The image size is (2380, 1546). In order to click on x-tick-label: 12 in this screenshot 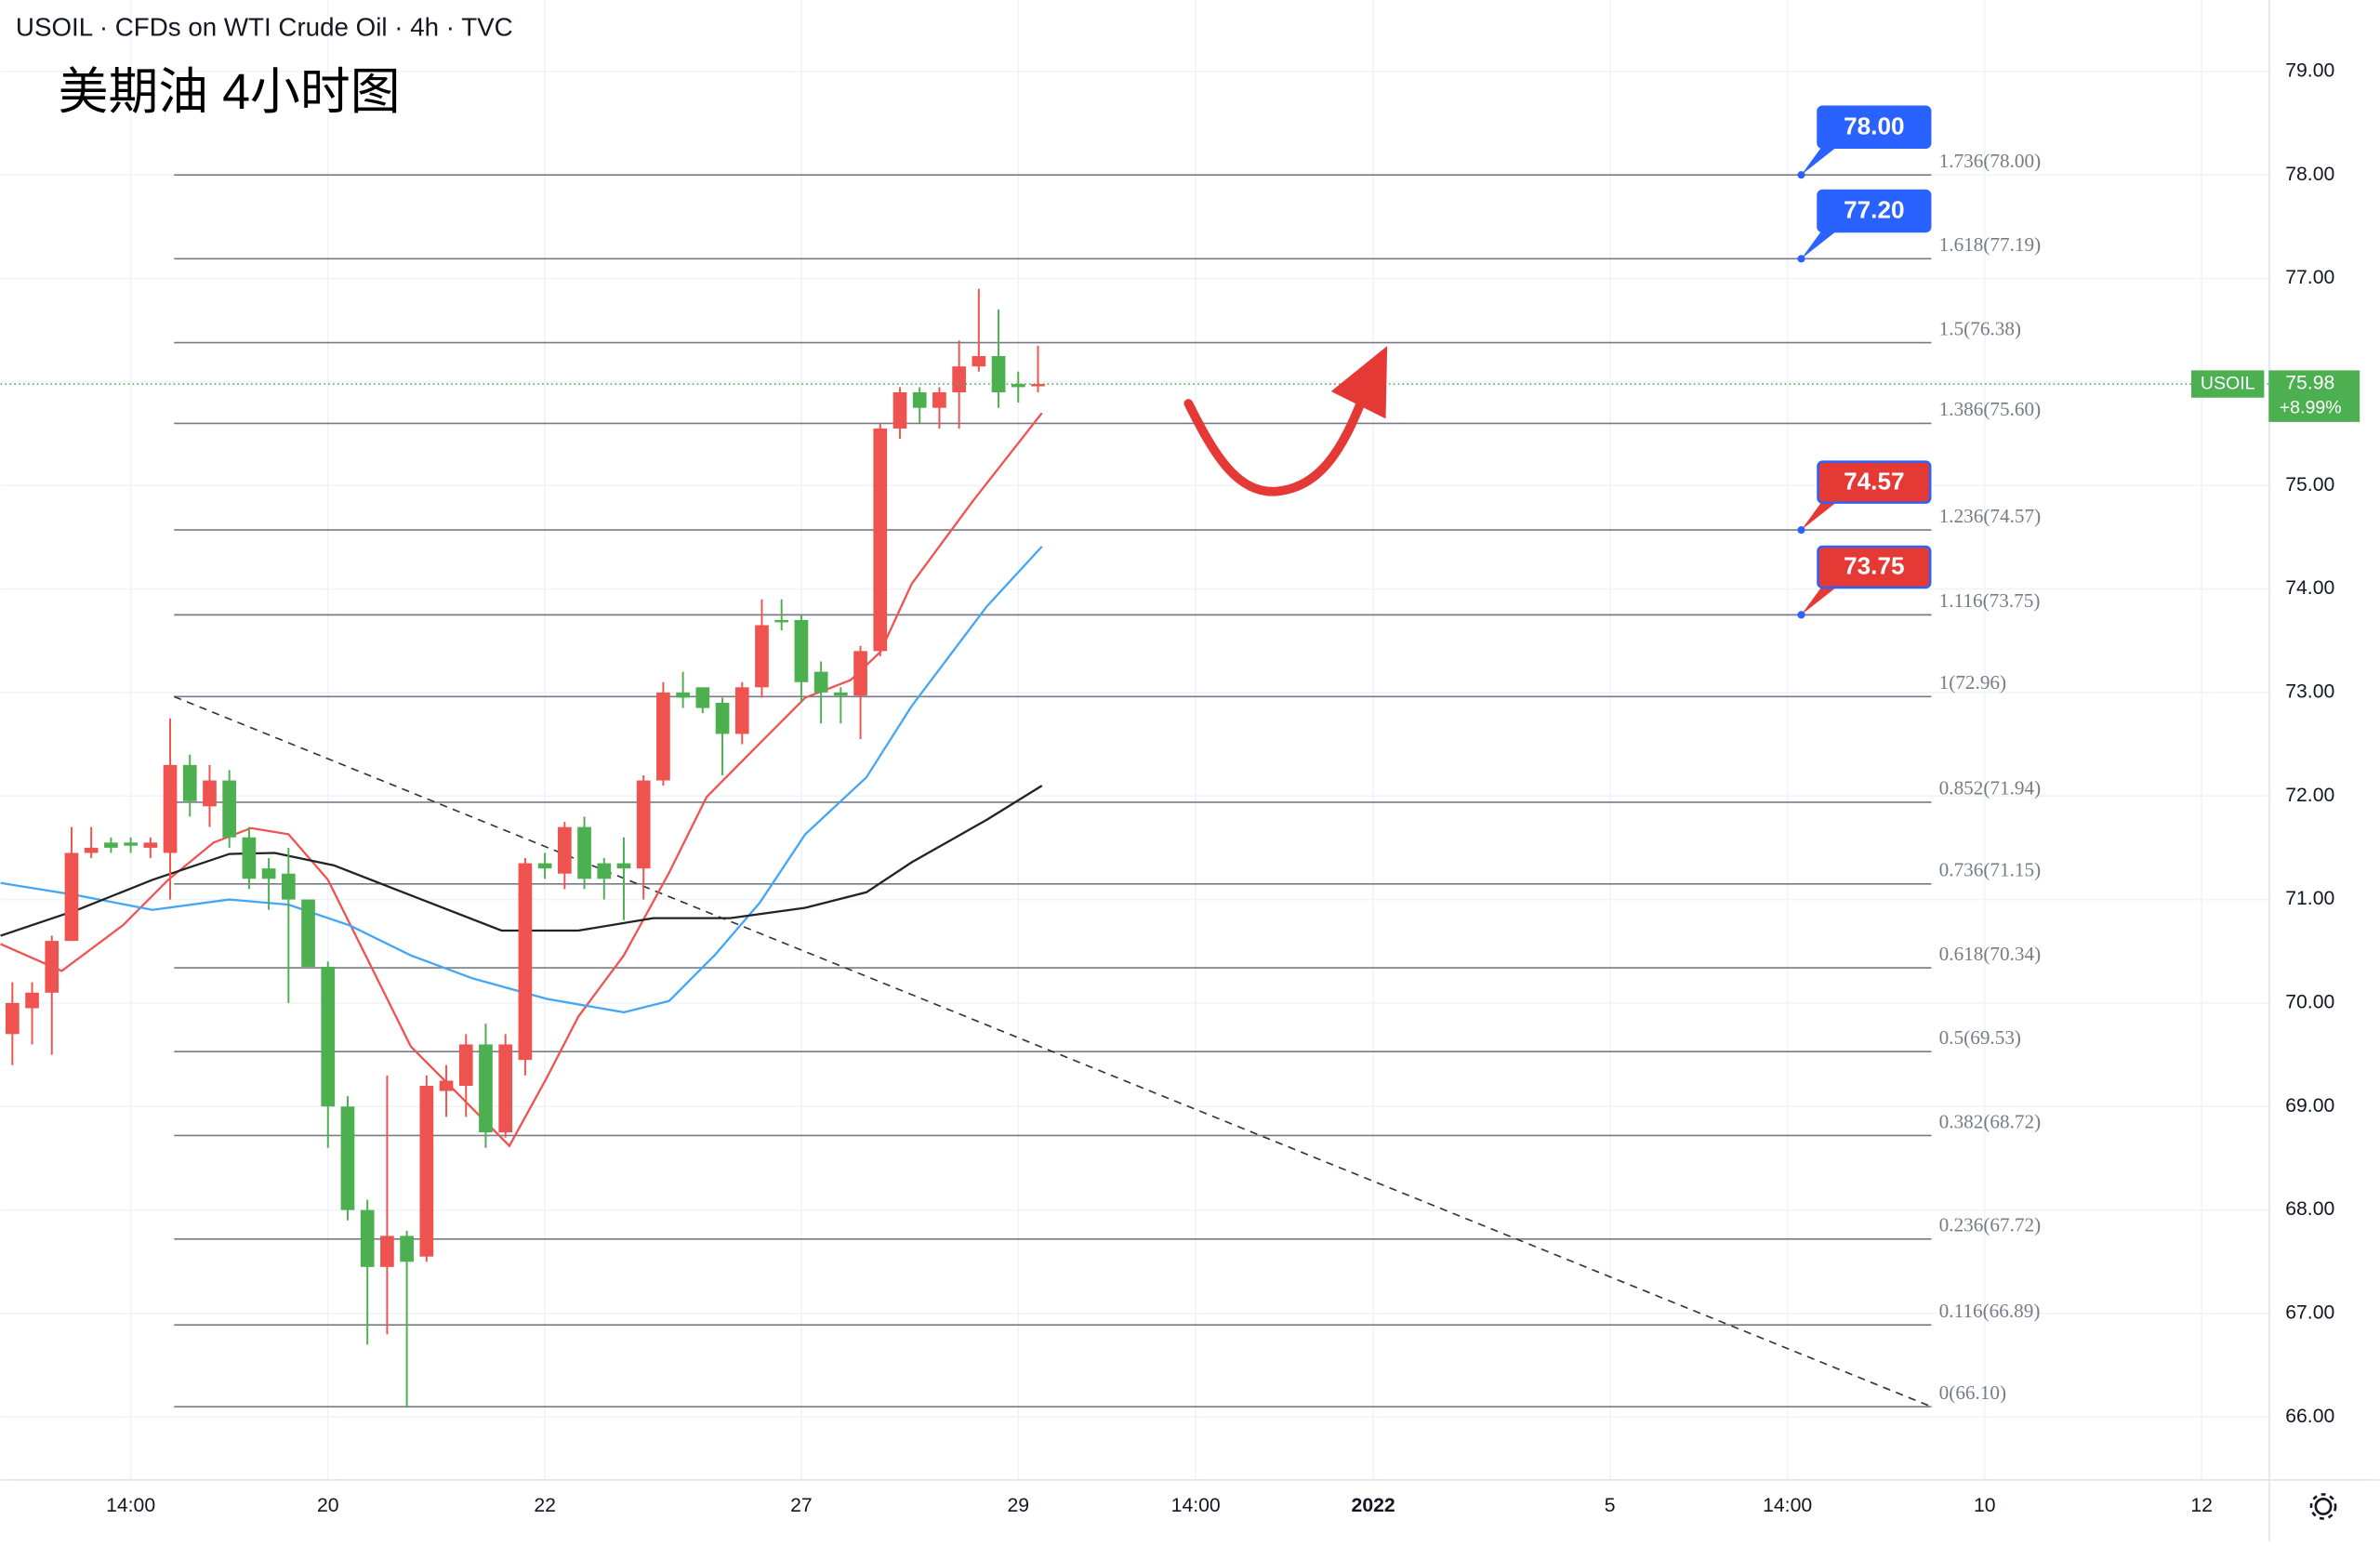, I will do `click(2201, 1505)`.